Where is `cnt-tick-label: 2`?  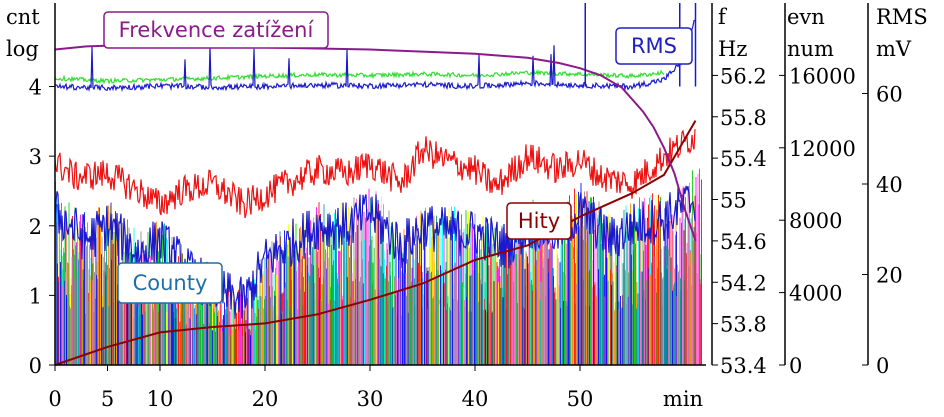
cnt-tick-label: 2 is located at coordinates (35, 227).